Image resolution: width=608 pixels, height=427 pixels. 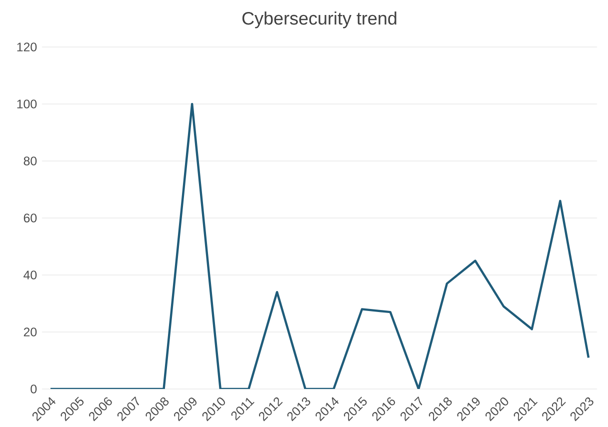 What do you see at coordinates (30, 275) in the screenshot?
I see `y-tick-label: 40` at bounding box center [30, 275].